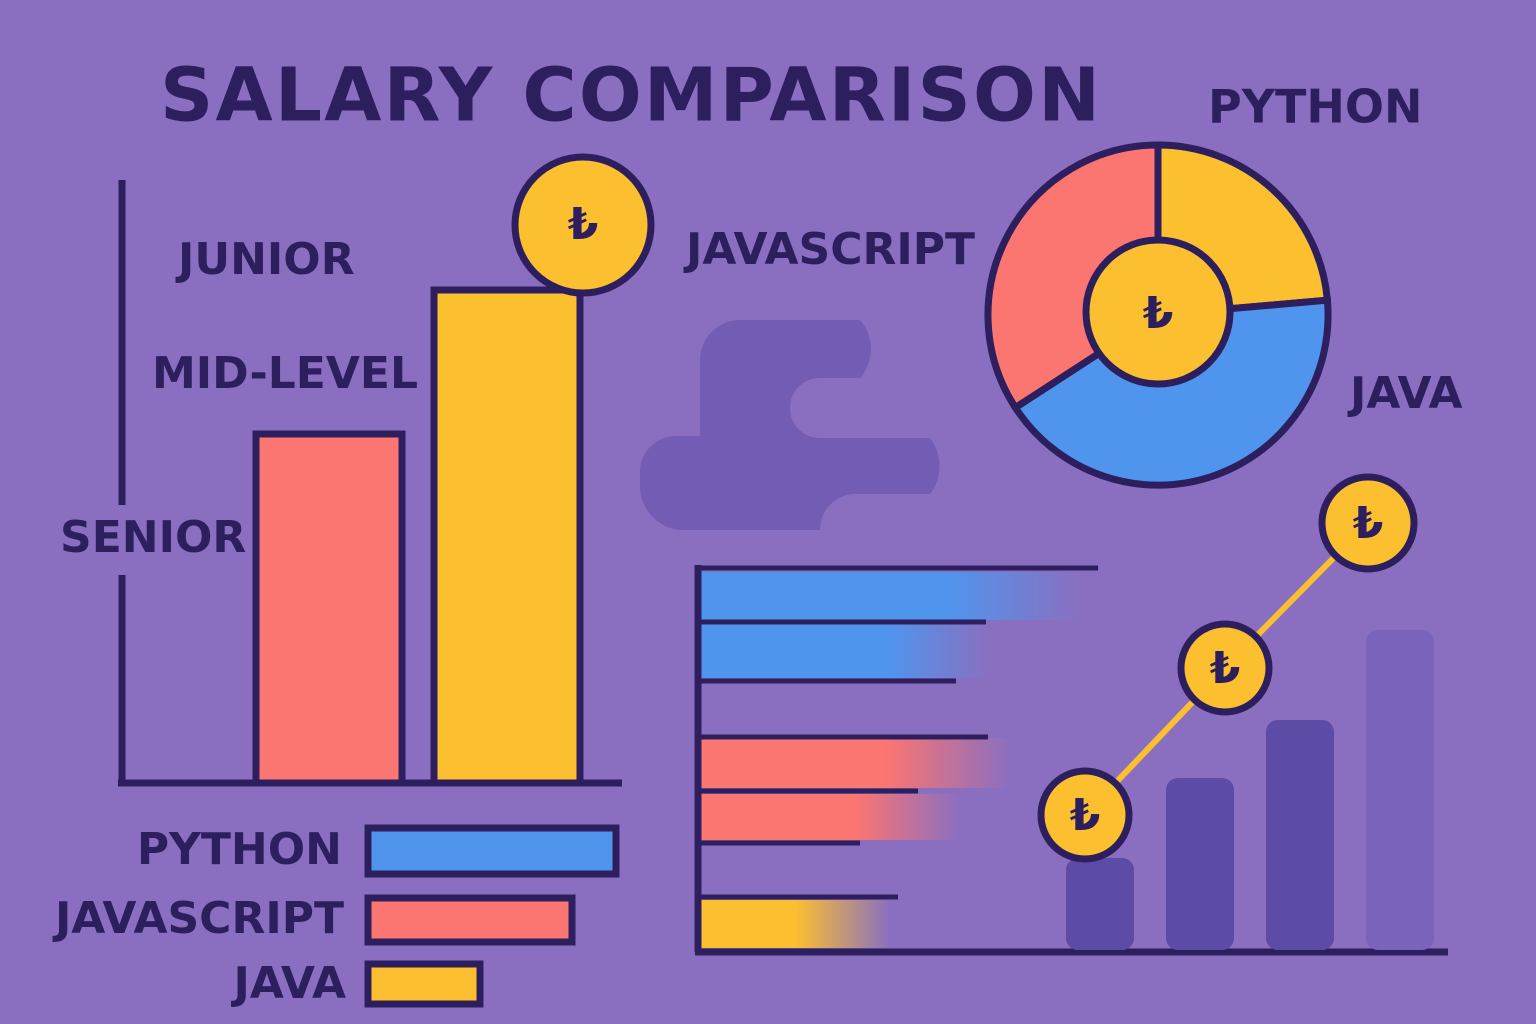  What do you see at coordinates (285, 373) in the screenshot?
I see `level-label: MID-LEVEL` at bounding box center [285, 373].